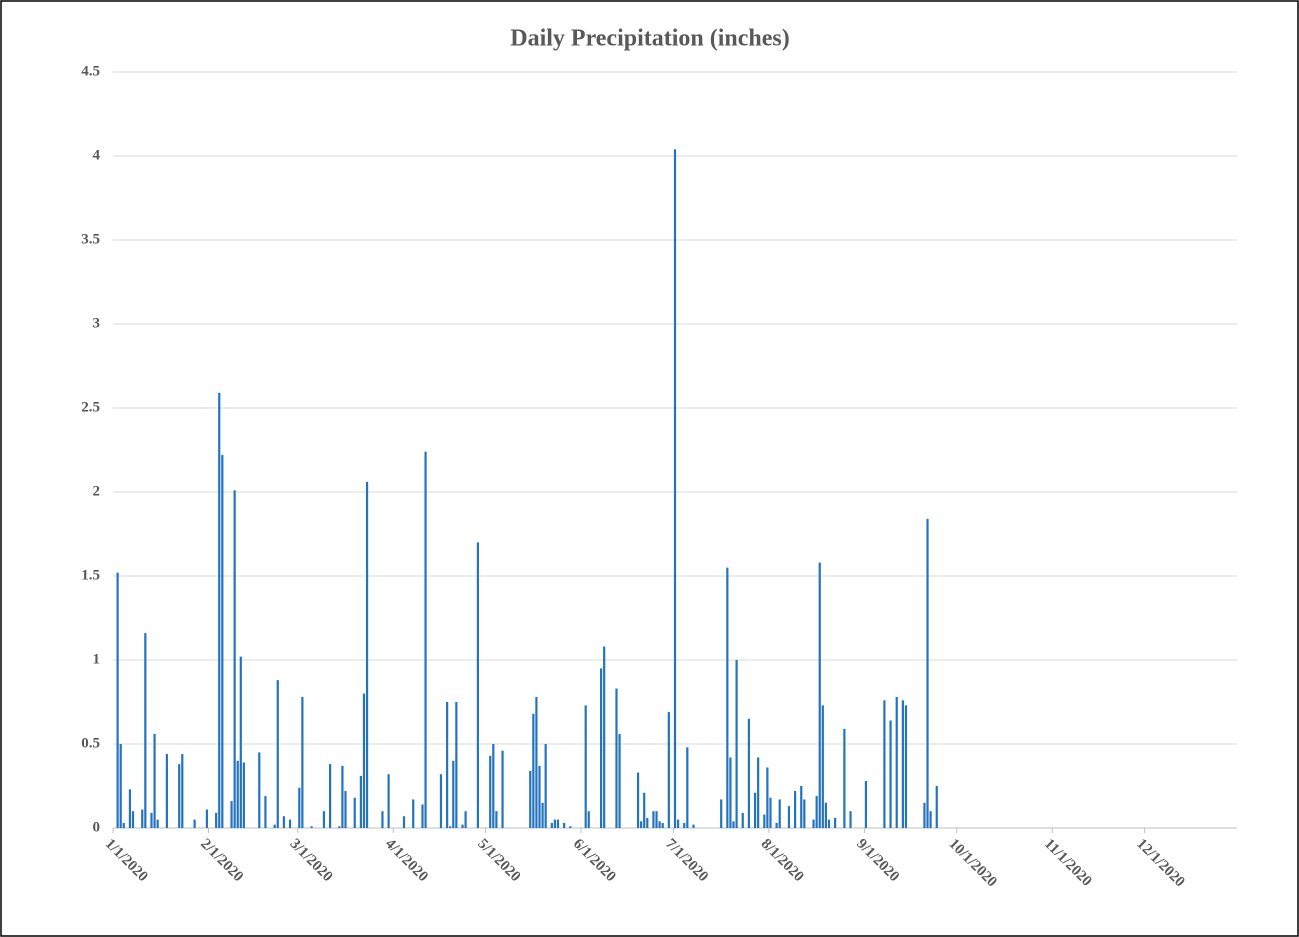 The image size is (1299, 937). Describe the element at coordinates (650, 39) in the screenshot. I see `chart-title: Daily Precipitation (inches)` at that location.